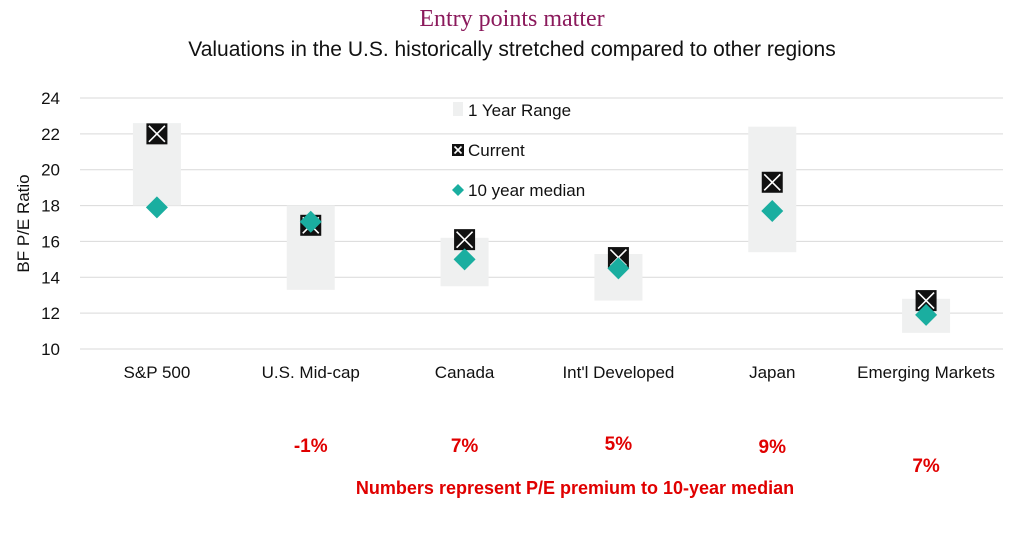 The width and height of the screenshot is (1024, 542). I want to click on premium-label: 5%, so click(618, 444).